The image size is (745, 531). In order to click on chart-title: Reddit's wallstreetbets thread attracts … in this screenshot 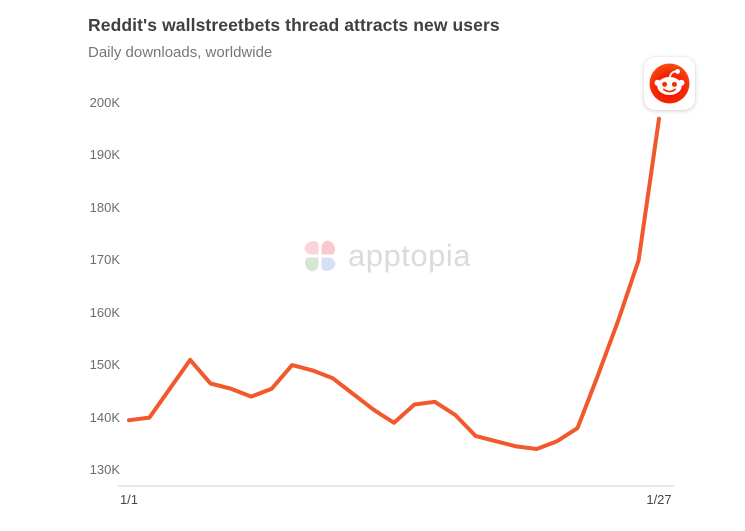, I will do `click(294, 25)`.